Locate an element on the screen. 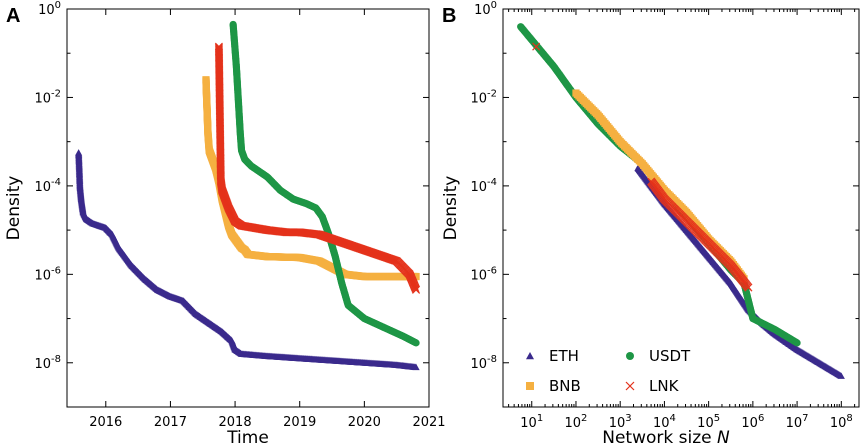 This screenshot has height=448, width=865. panel-a-xtick-label: 2018 is located at coordinates (235, 422).